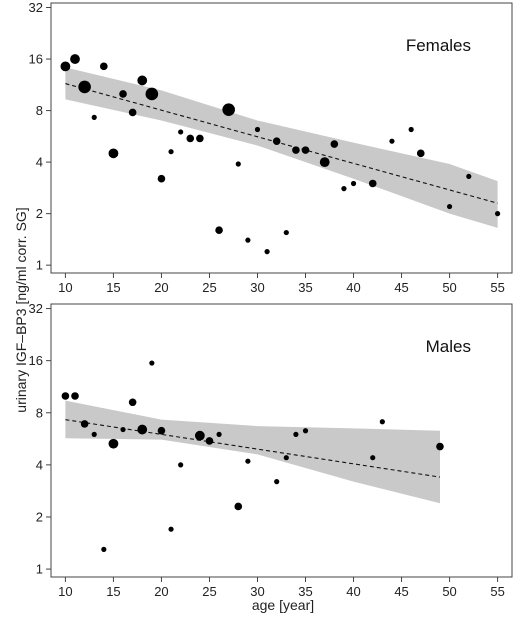 The width and height of the screenshot is (514, 622). Describe the element at coordinates (39, 569) in the screenshot. I see `panel-2-y-tick-label: 1` at that location.